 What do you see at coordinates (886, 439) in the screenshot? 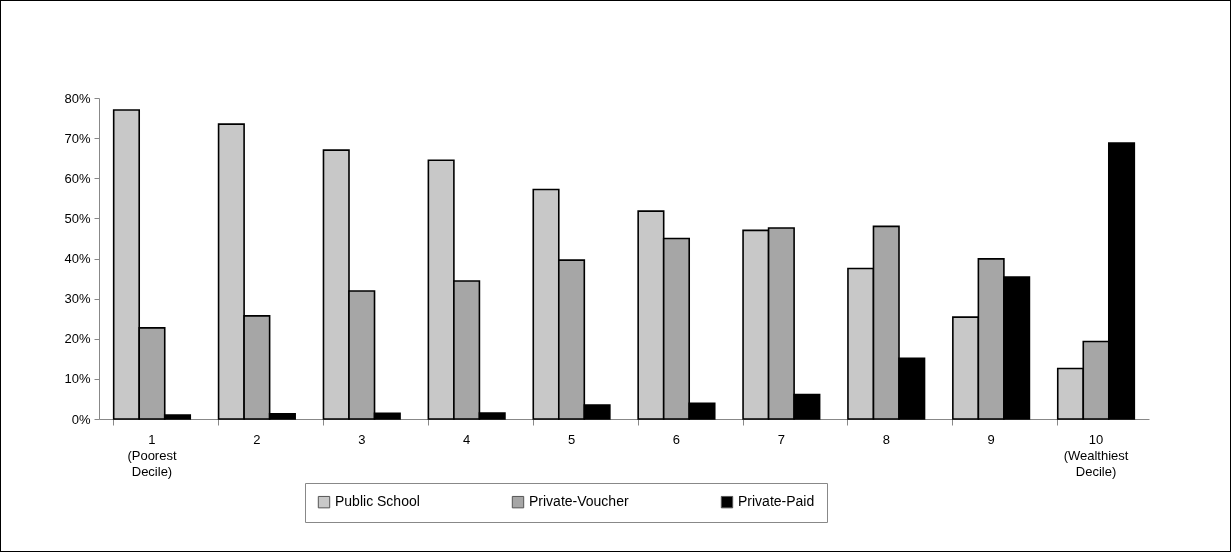
I see `x-tick-label: 8` at bounding box center [886, 439].